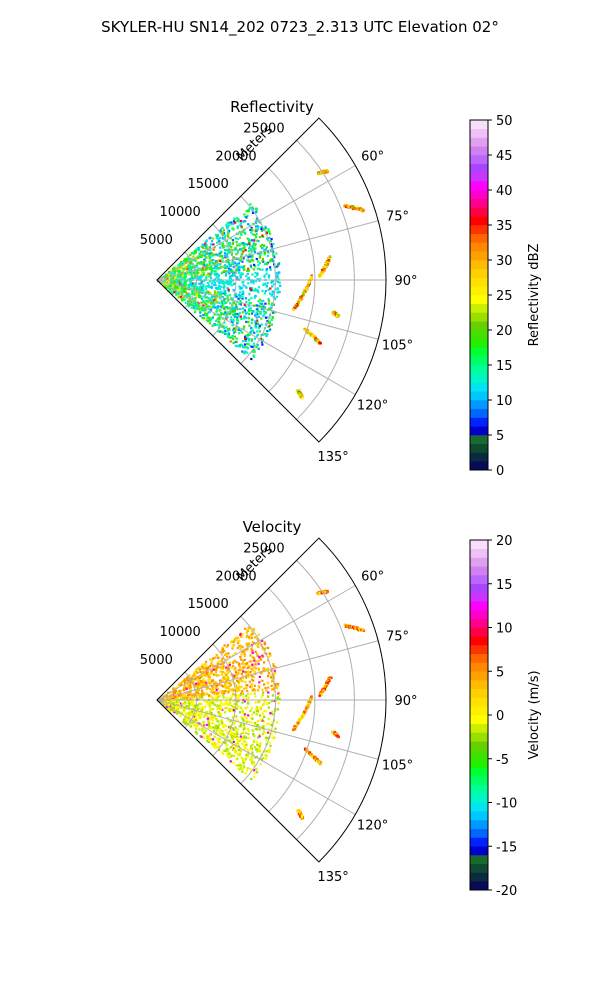 Image resolution: width=600 pixels, height=1000 pixels. What do you see at coordinates (267, 670) in the screenshot?
I see `azimuth-line` at bounding box center [267, 670].